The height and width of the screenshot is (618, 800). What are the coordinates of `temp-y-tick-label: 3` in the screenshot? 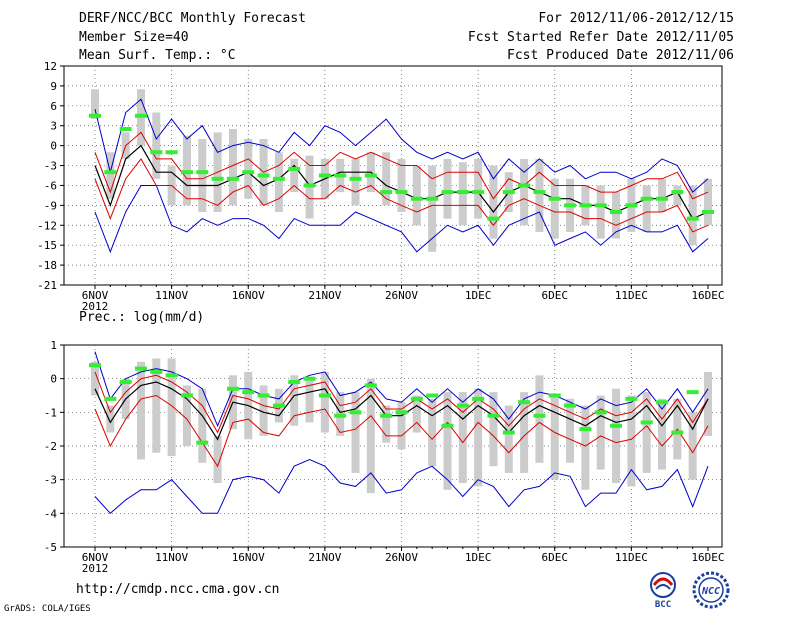 It's located at (53, 126).